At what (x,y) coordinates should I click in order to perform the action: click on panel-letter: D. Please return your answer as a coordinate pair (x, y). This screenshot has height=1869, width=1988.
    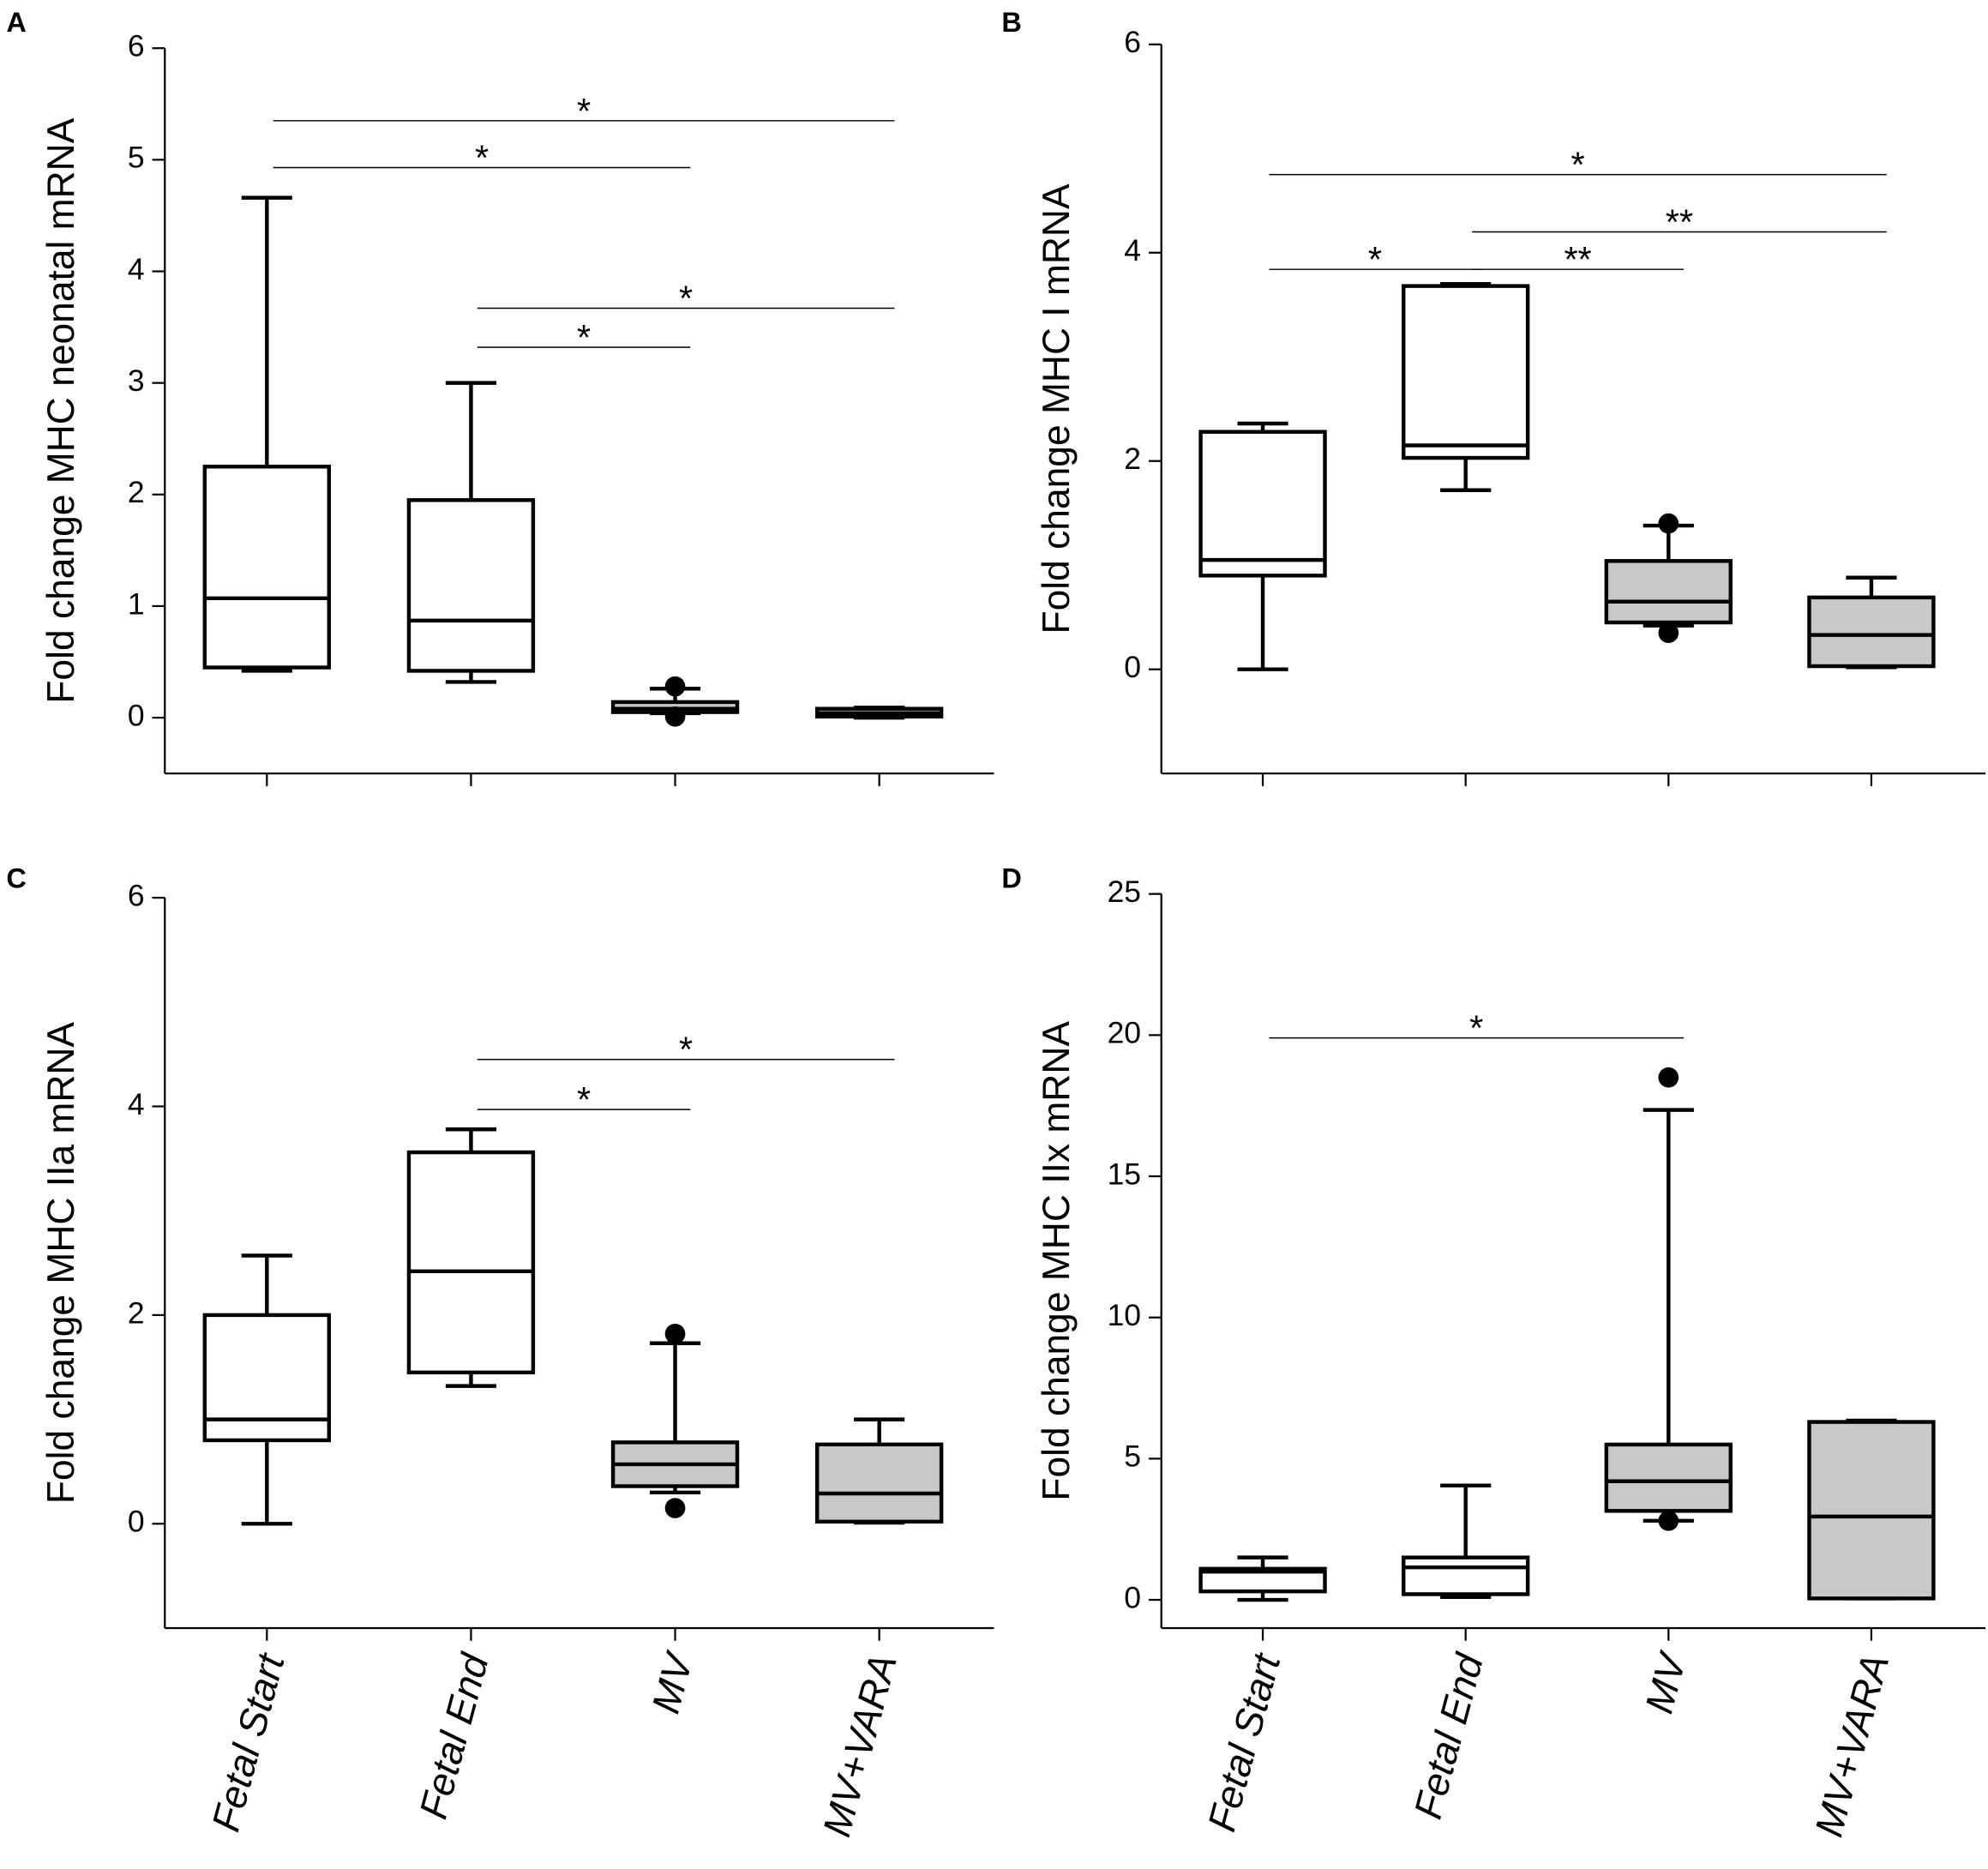
    Looking at the image, I should click on (1011, 877).